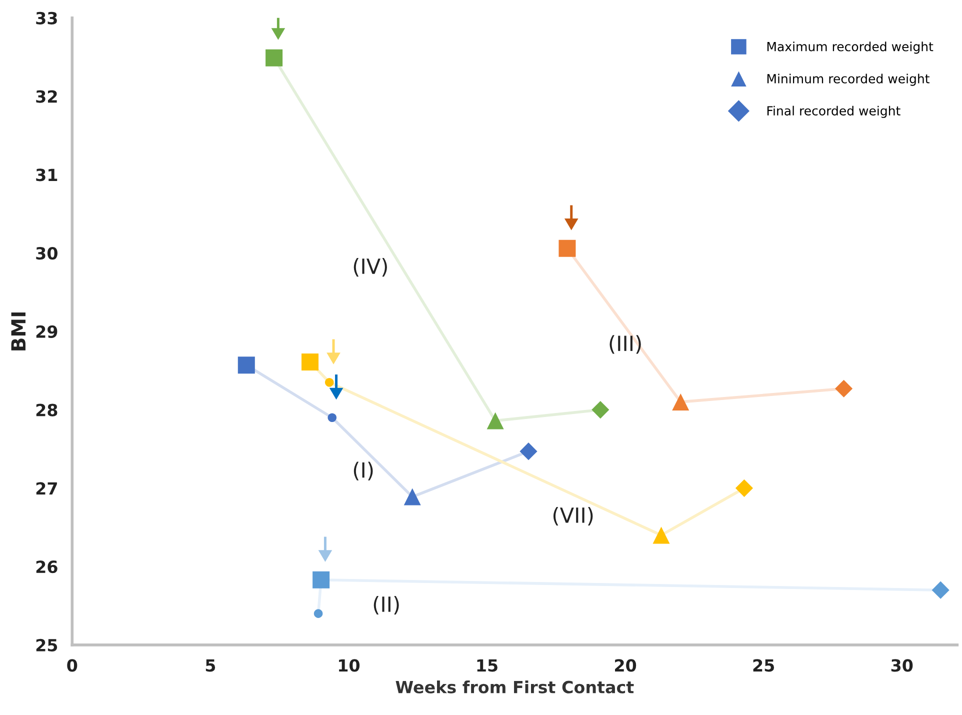 Image resolution: width=962 pixels, height=715 pixels. What do you see at coordinates (47, 645) in the screenshot?
I see `y-tick-label: 25` at bounding box center [47, 645].